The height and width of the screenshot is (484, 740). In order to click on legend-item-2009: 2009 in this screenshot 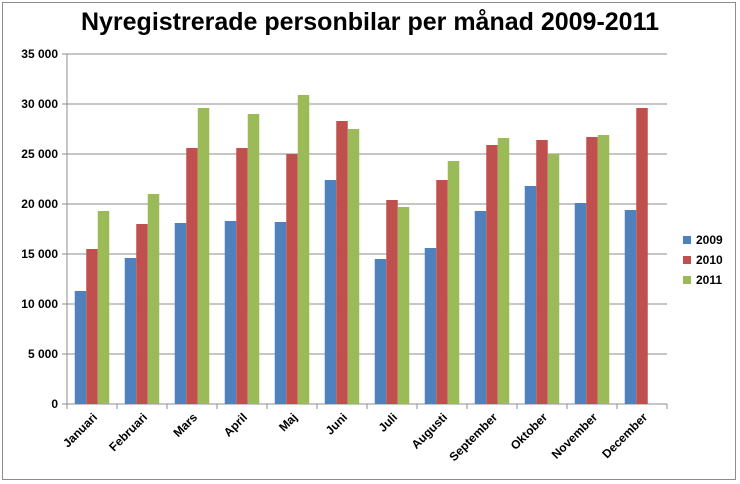, I will do `click(703, 240)`.